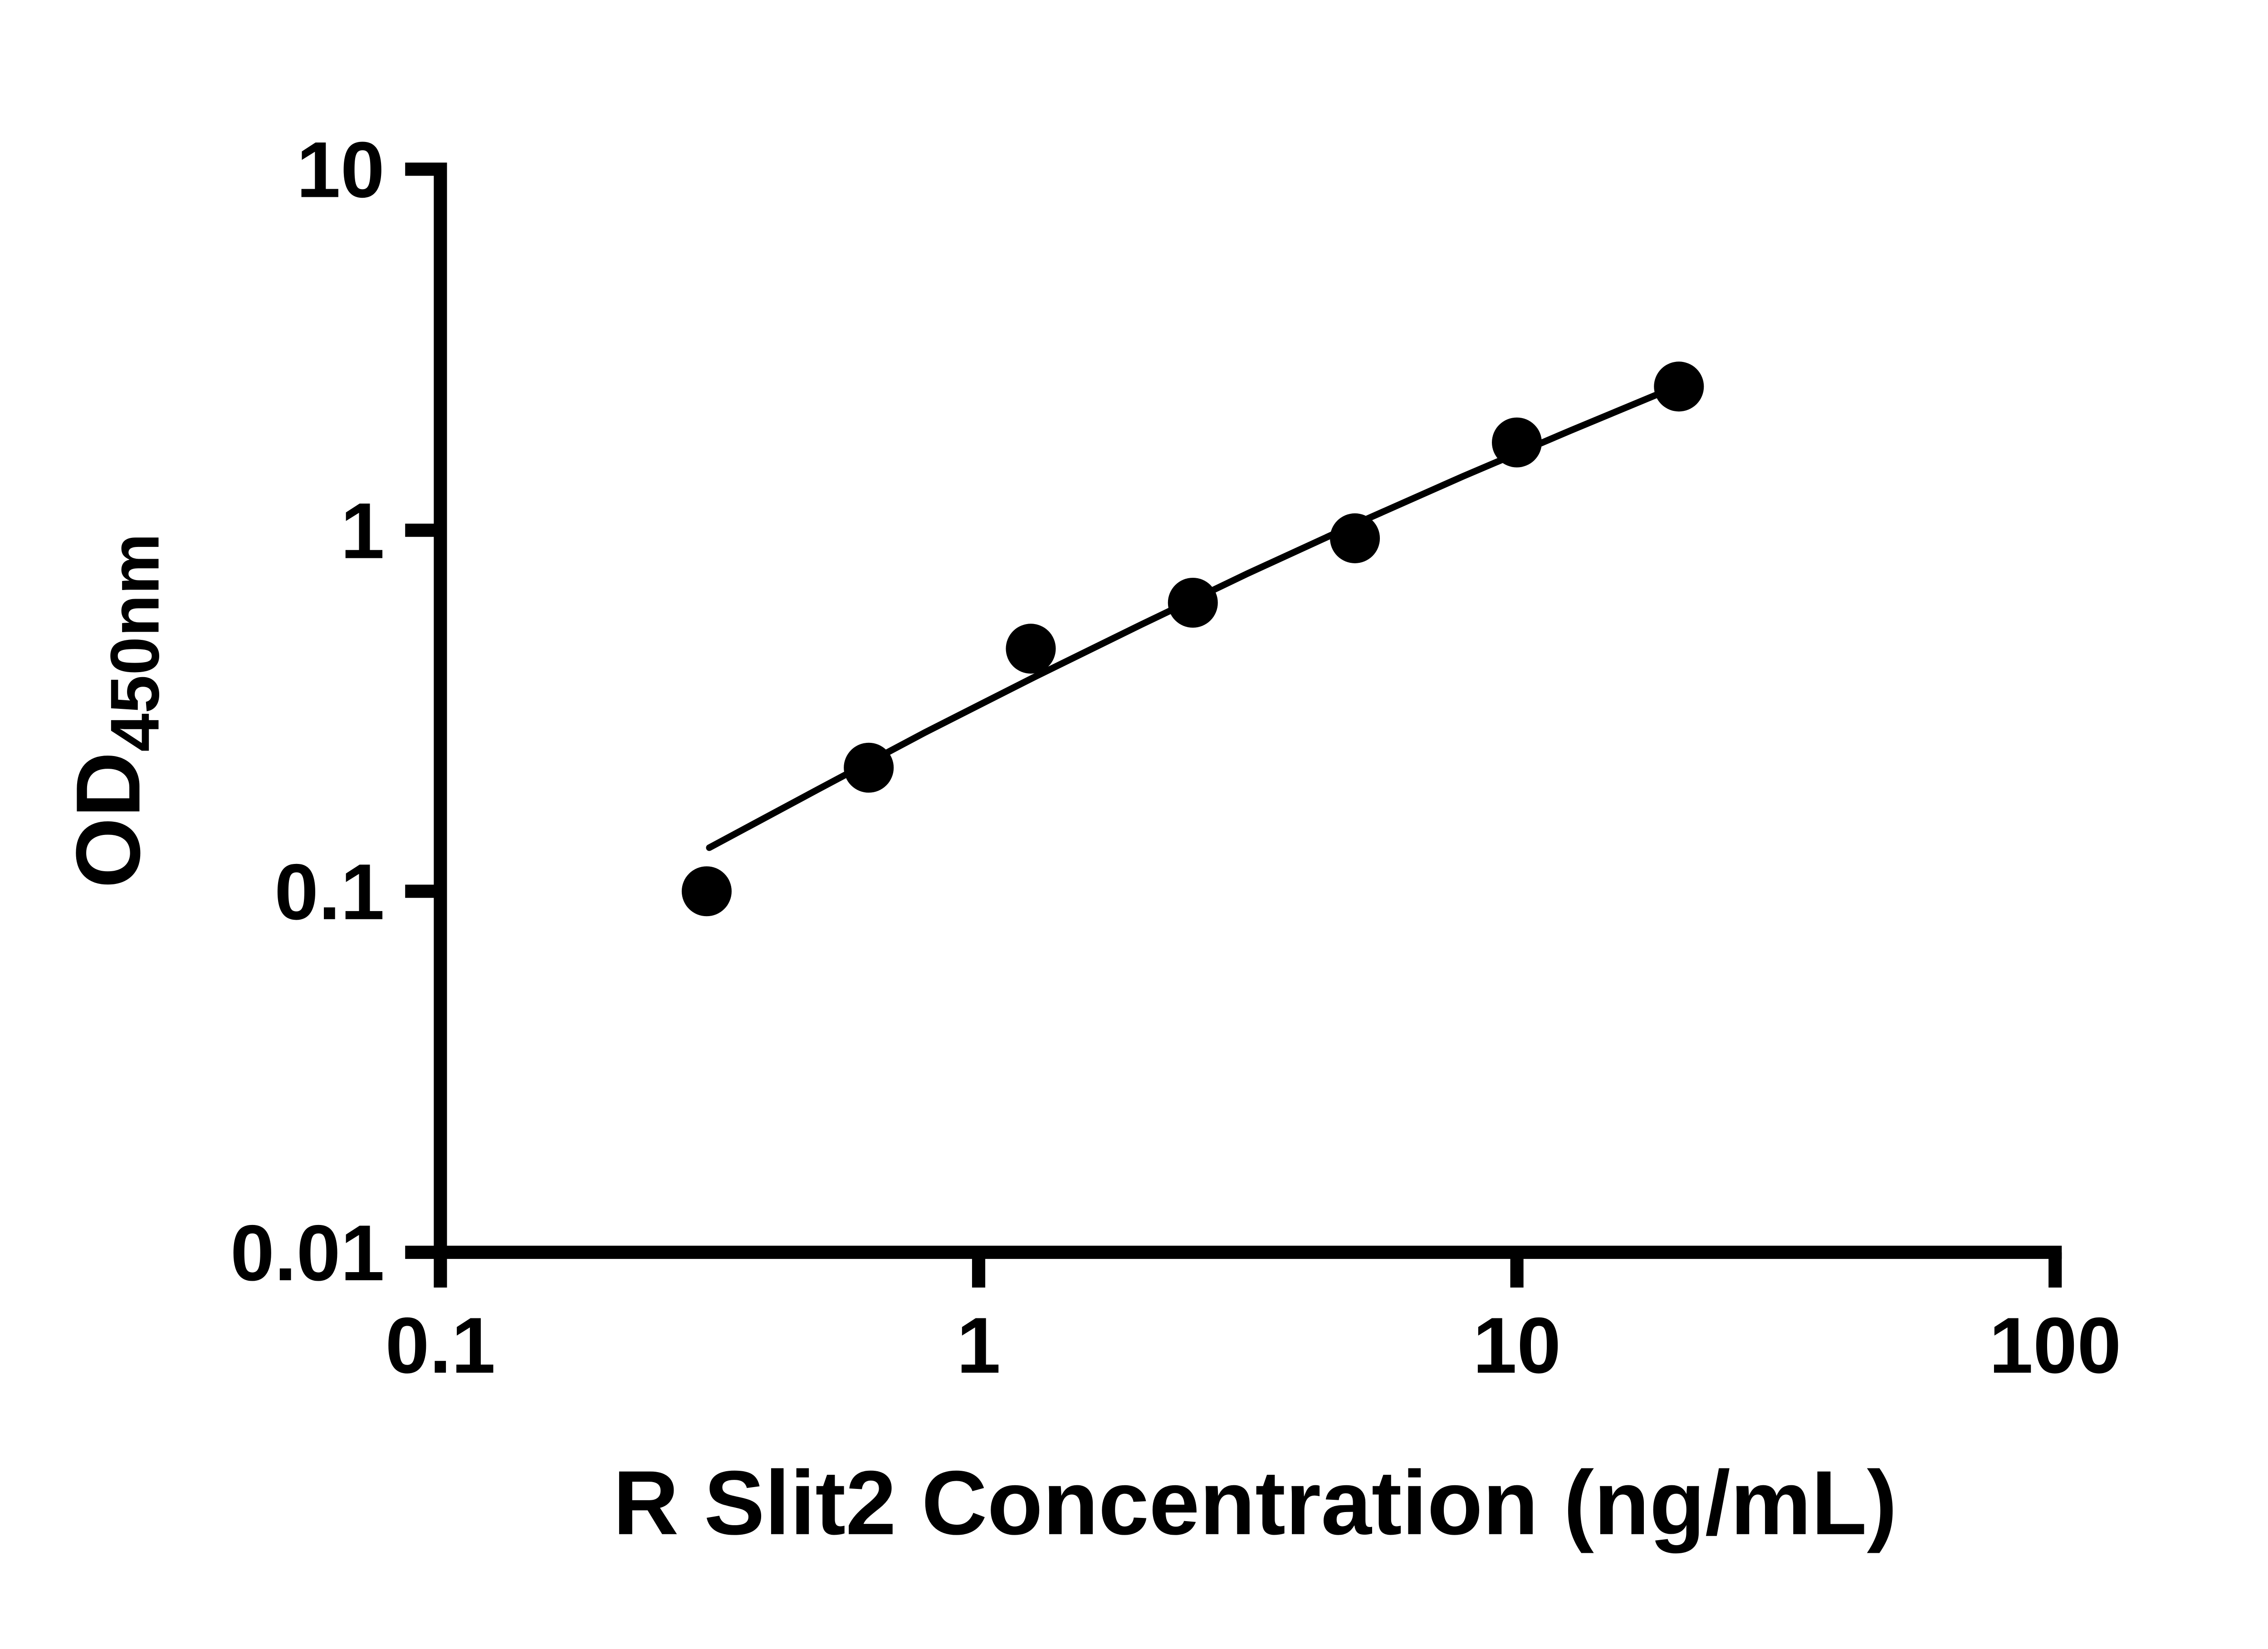 Image resolution: width=2268 pixels, height=1649 pixels. Describe the element at coordinates (136, 642) in the screenshot. I see `y-axis-title-subscript: 450nm` at that location.